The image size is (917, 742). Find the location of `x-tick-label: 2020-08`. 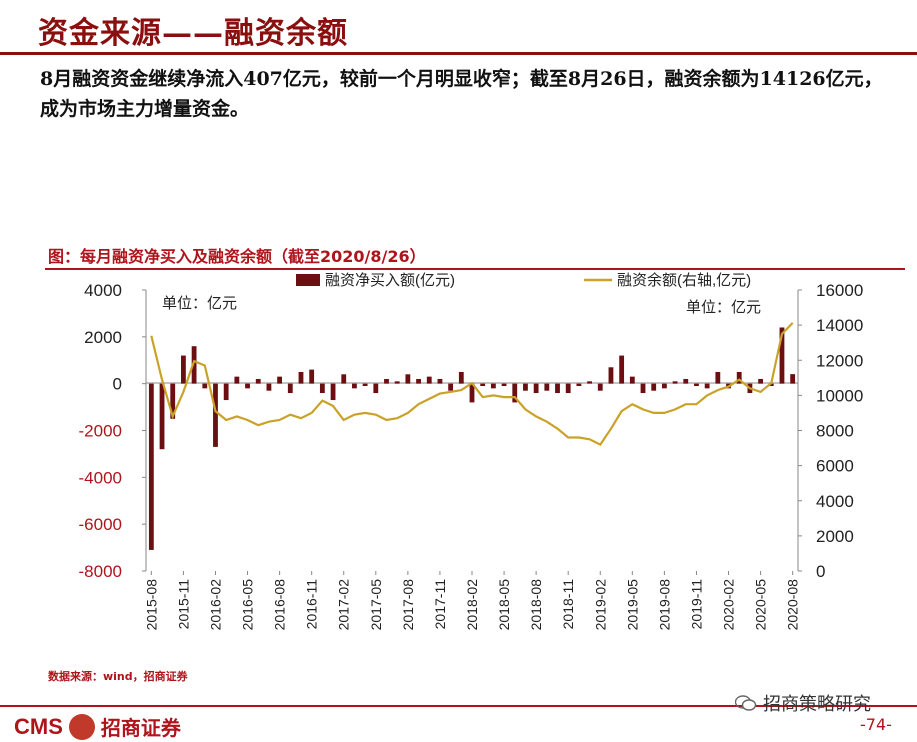

x-tick-label: 2020-08 is located at coordinates (793, 605).